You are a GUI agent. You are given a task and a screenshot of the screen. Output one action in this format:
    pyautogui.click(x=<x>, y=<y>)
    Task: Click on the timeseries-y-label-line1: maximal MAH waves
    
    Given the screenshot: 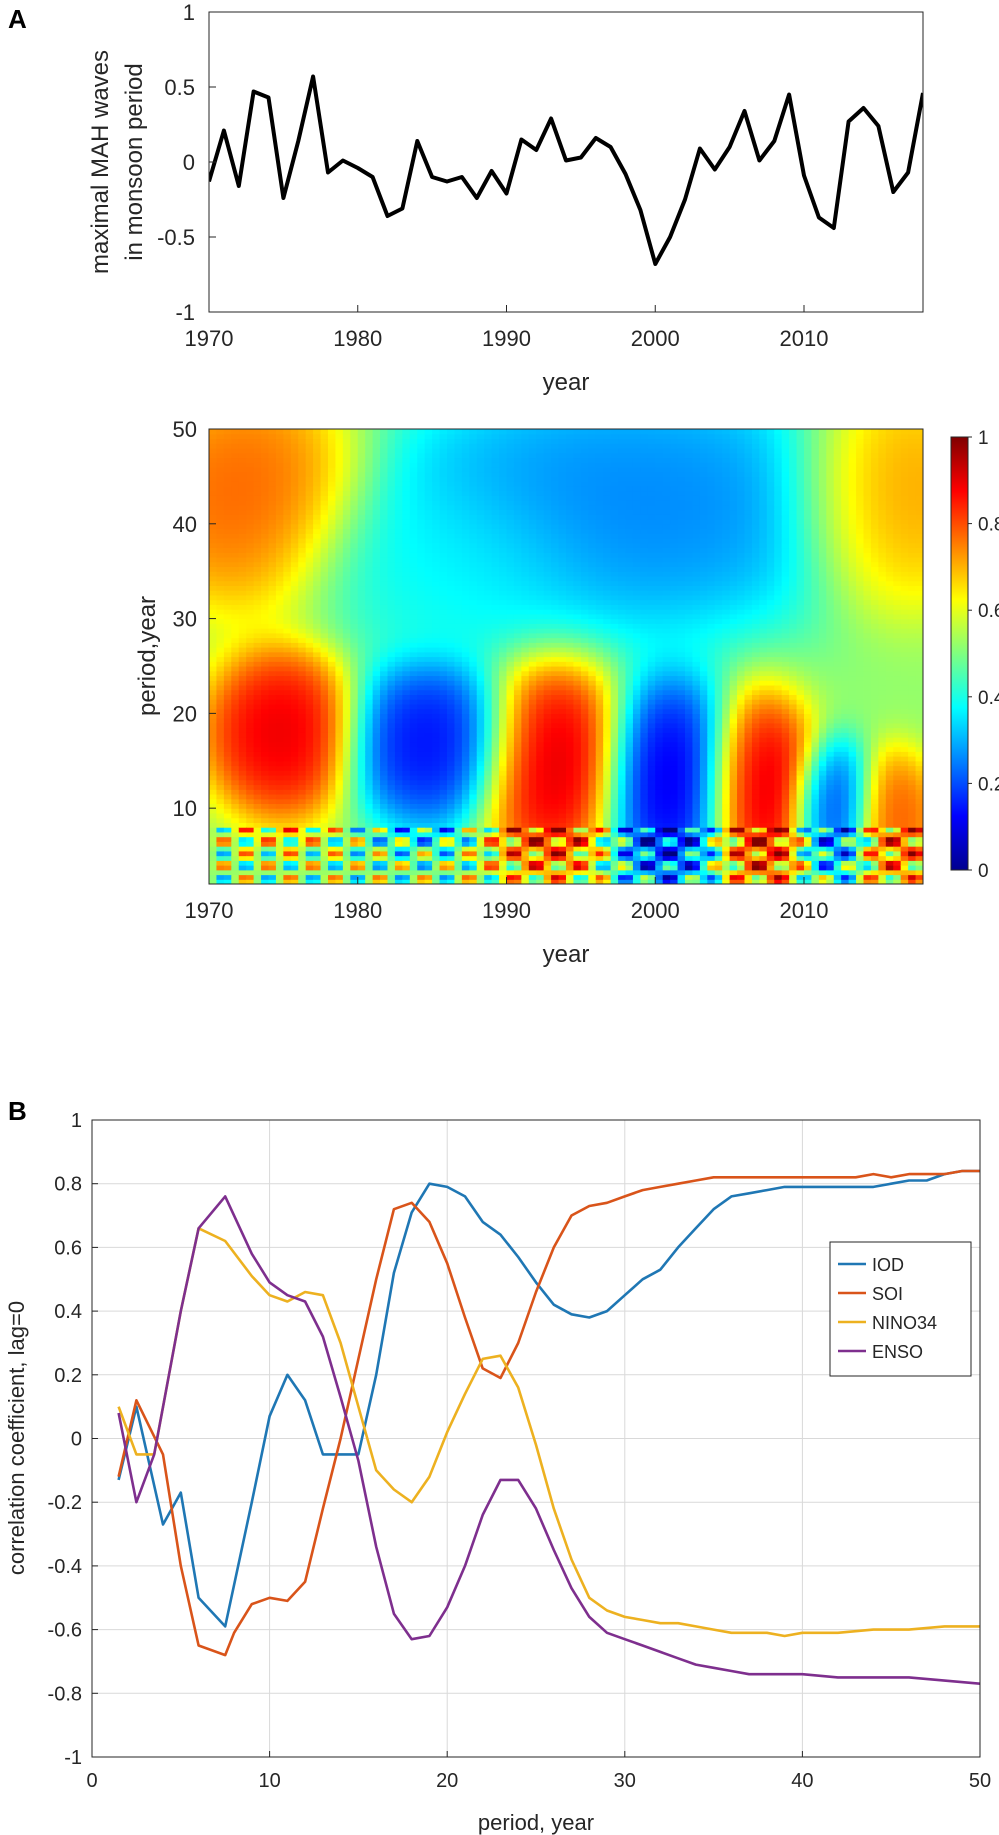 What is the action you would take?
    pyautogui.click(x=100, y=162)
    